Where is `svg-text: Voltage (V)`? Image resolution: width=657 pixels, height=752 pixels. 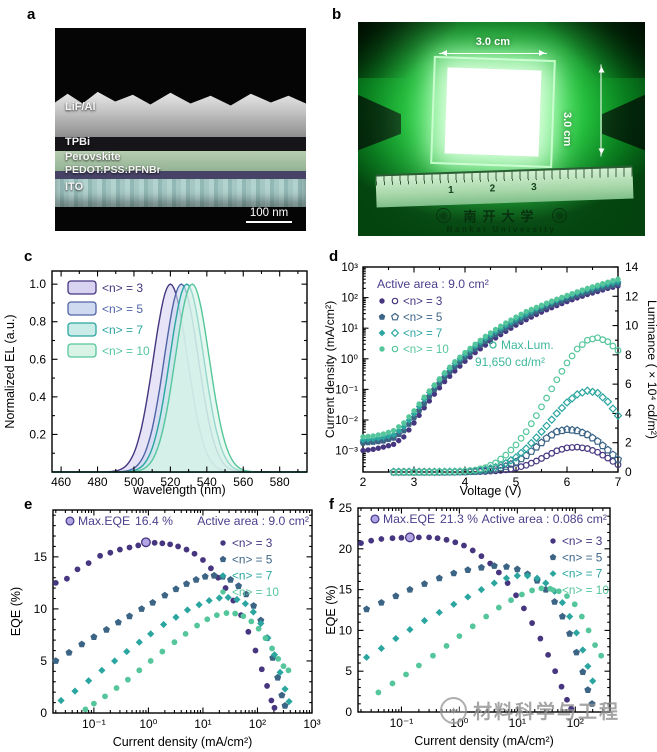
svg-text: Voltage (V) is located at coordinates (491, 491).